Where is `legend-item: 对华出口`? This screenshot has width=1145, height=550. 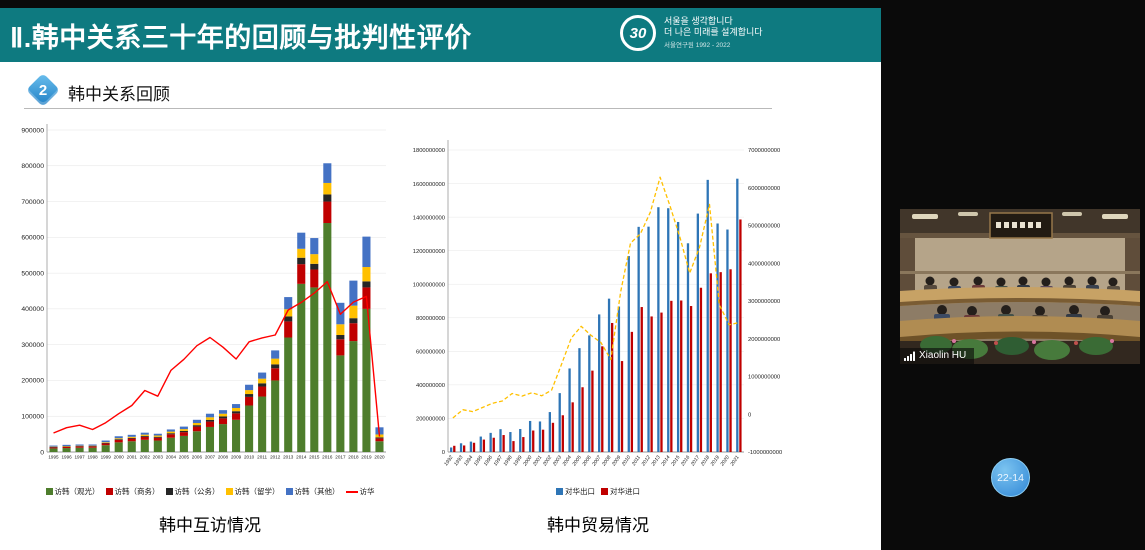 legend-item: 对华出口 is located at coordinates (575, 491).